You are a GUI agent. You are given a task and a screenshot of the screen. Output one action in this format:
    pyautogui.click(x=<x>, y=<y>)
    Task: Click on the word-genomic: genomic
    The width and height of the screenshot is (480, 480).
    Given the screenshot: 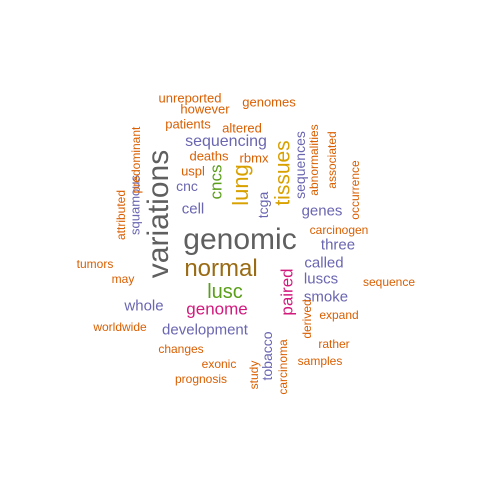 What is the action you would take?
    pyautogui.click(x=240, y=239)
    